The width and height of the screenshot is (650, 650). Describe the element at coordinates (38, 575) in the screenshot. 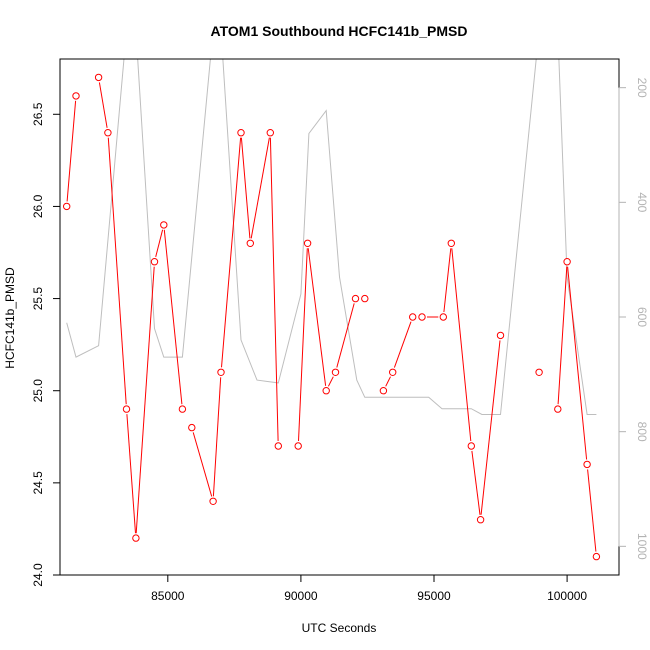

I see `y-tick-label: 24.0` at that location.